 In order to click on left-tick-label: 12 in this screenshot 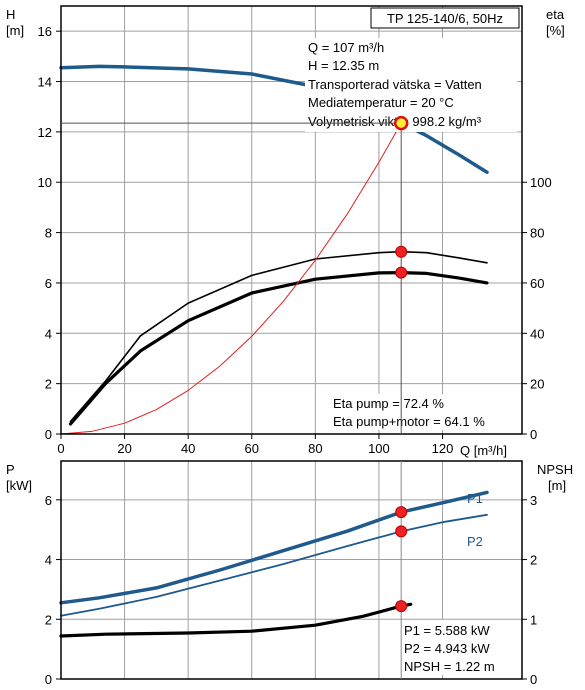, I will do `click(45, 132)`.